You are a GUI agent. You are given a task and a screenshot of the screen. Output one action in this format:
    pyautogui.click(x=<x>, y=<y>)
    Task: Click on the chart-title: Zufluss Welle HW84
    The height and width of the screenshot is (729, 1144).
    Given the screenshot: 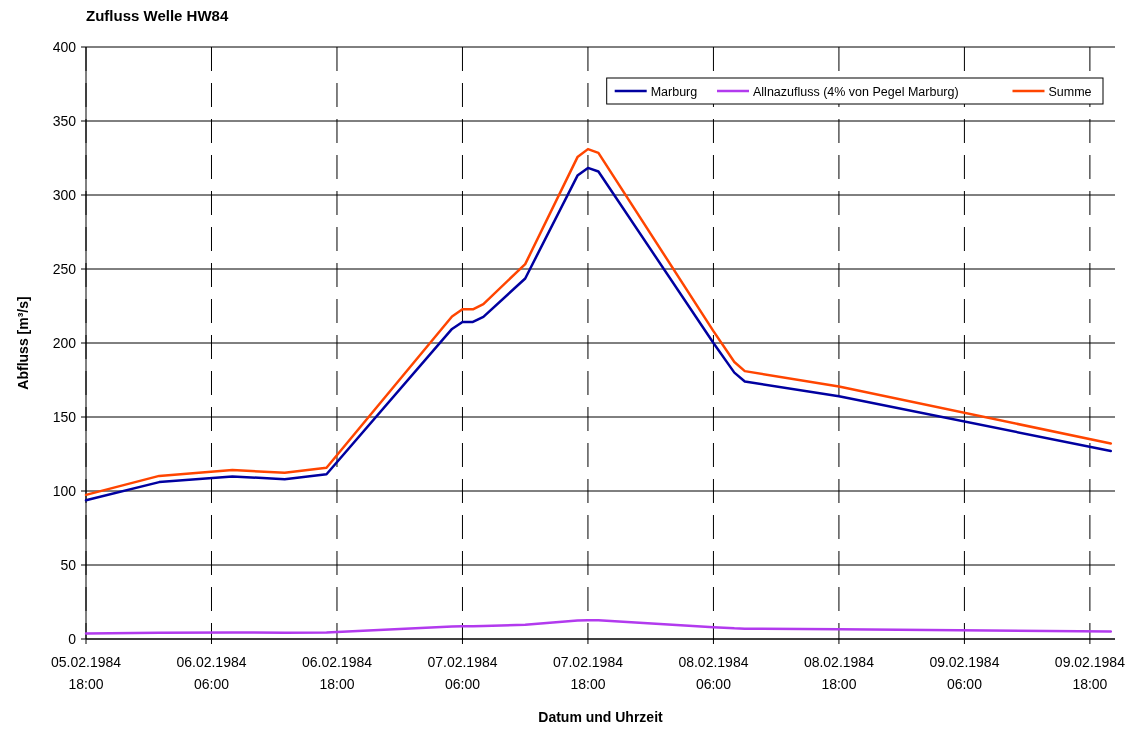 What is the action you would take?
    pyautogui.click(x=157, y=15)
    